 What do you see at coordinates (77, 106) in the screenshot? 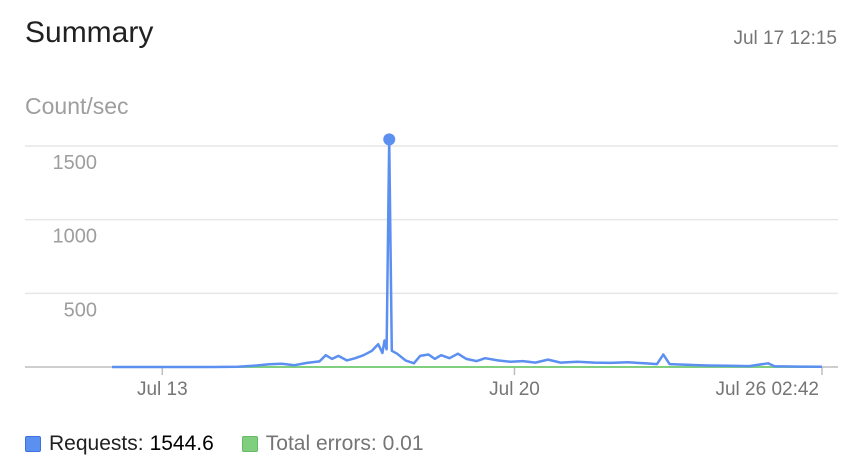
I see `y-axis-label: Count/sec` at bounding box center [77, 106].